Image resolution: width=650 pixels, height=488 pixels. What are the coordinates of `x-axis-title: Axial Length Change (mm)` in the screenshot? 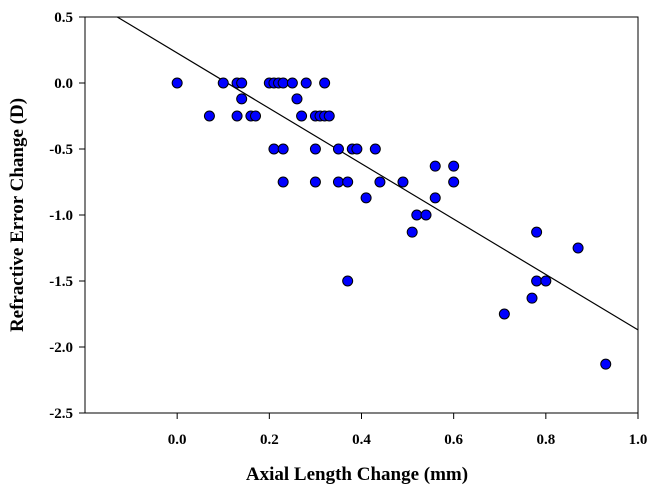 It's located at (357, 474).